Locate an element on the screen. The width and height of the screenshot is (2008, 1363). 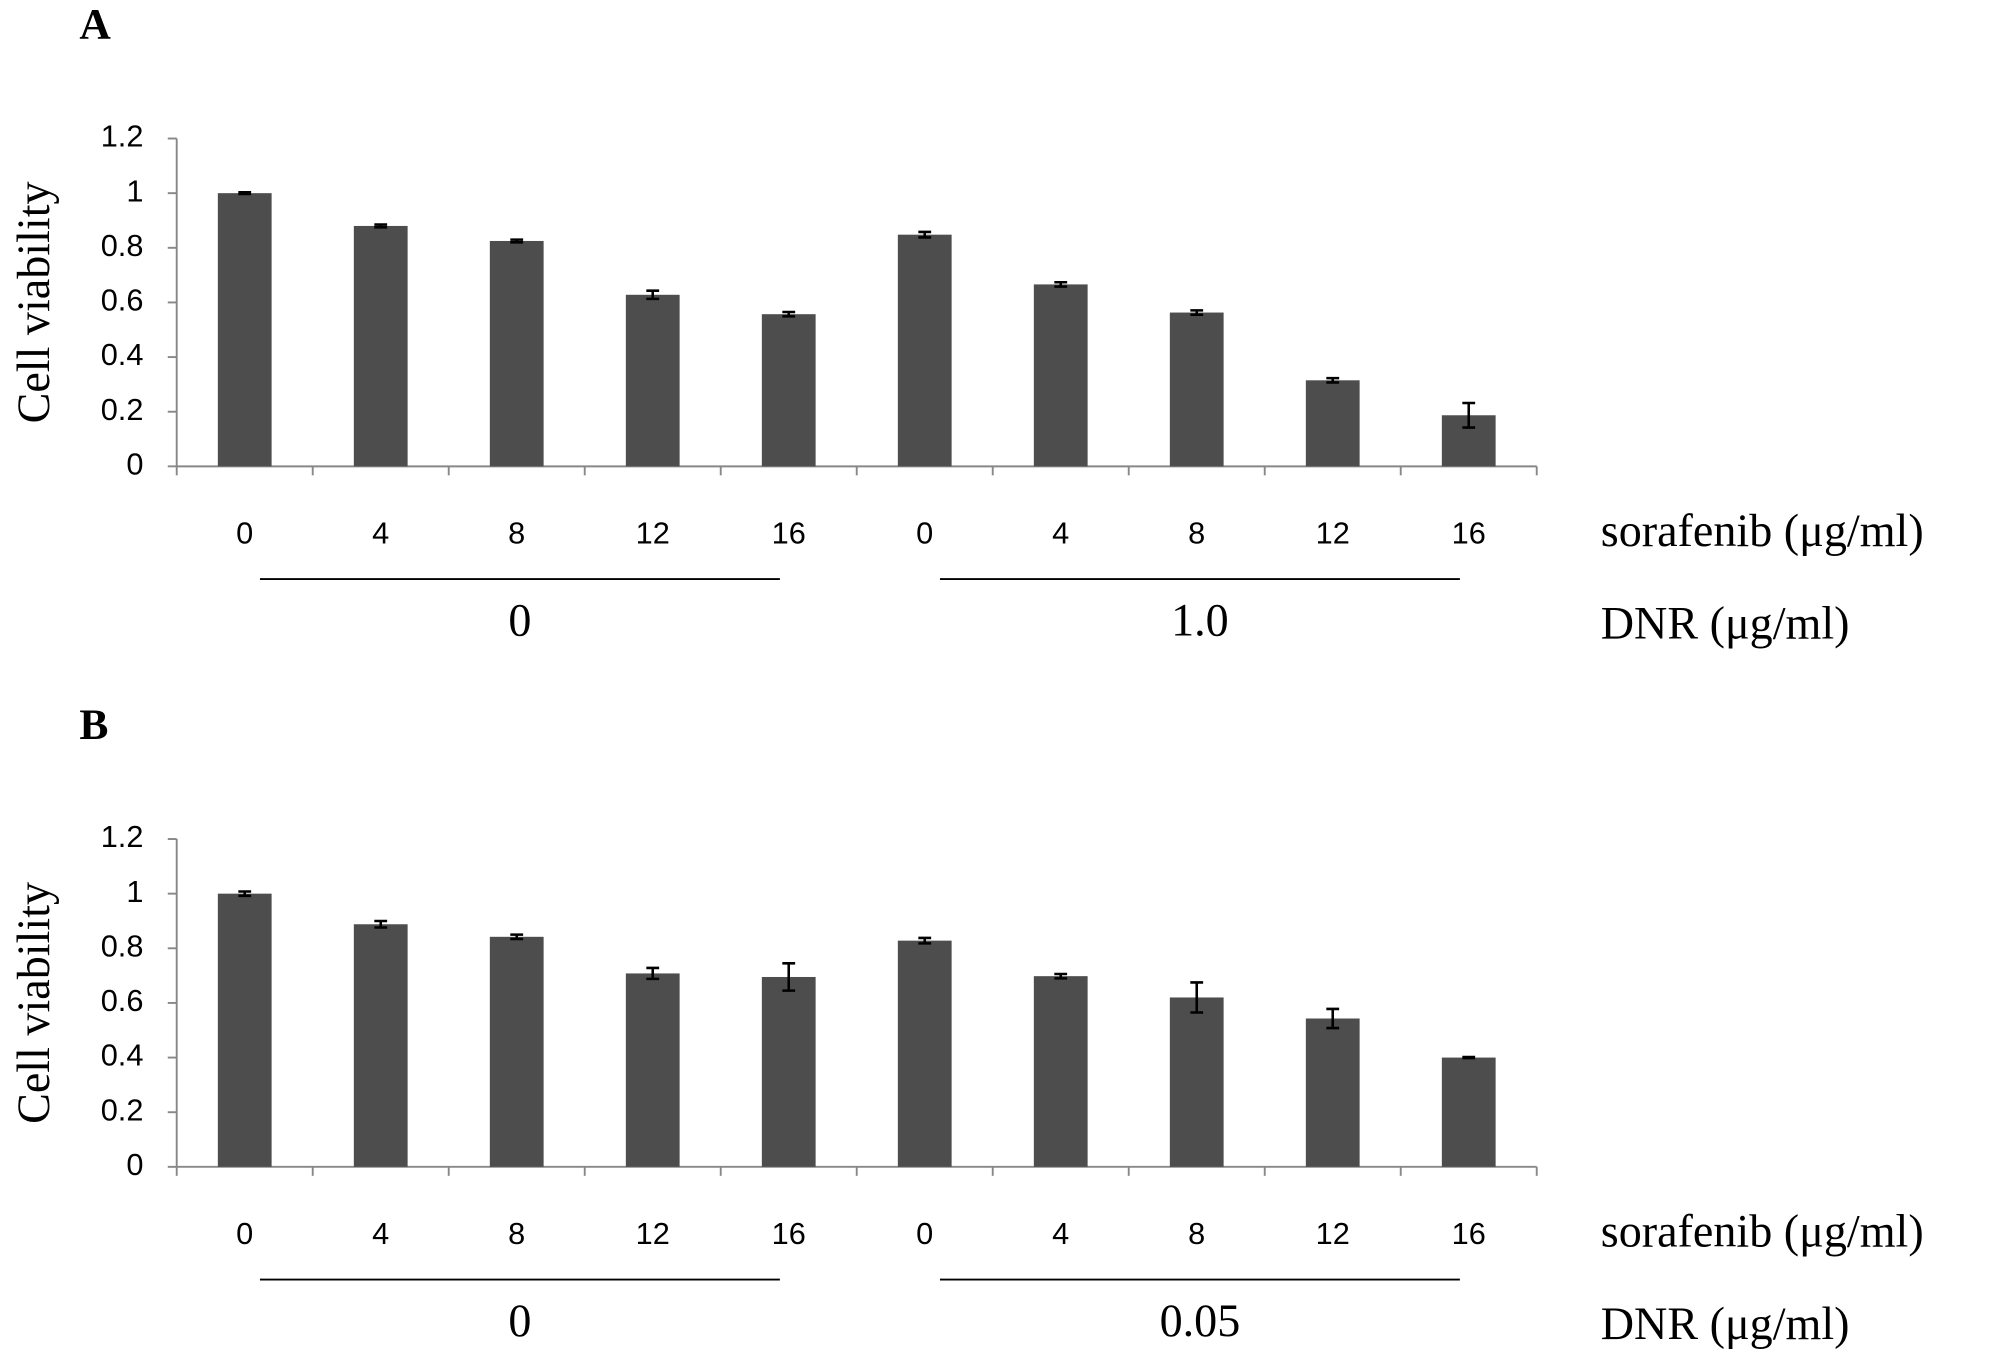
group-label: 1.0 is located at coordinates (1200, 620).